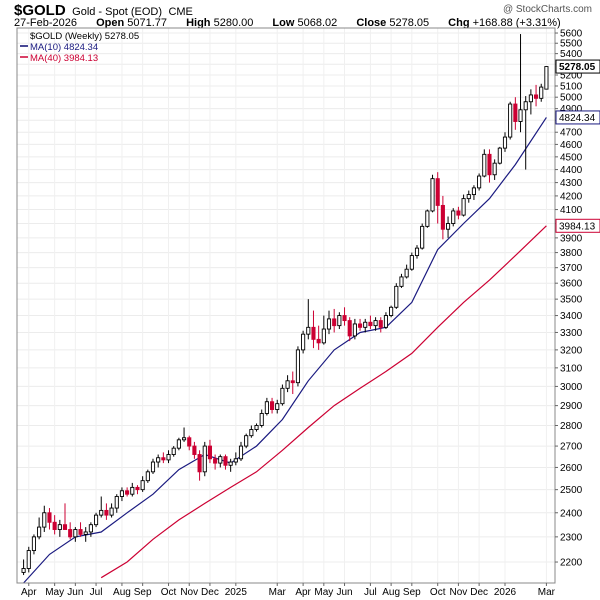 The height and width of the screenshot is (600, 600). What do you see at coordinates (323, 592) in the screenshot?
I see `x-tick-label: May` at bounding box center [323, 592].